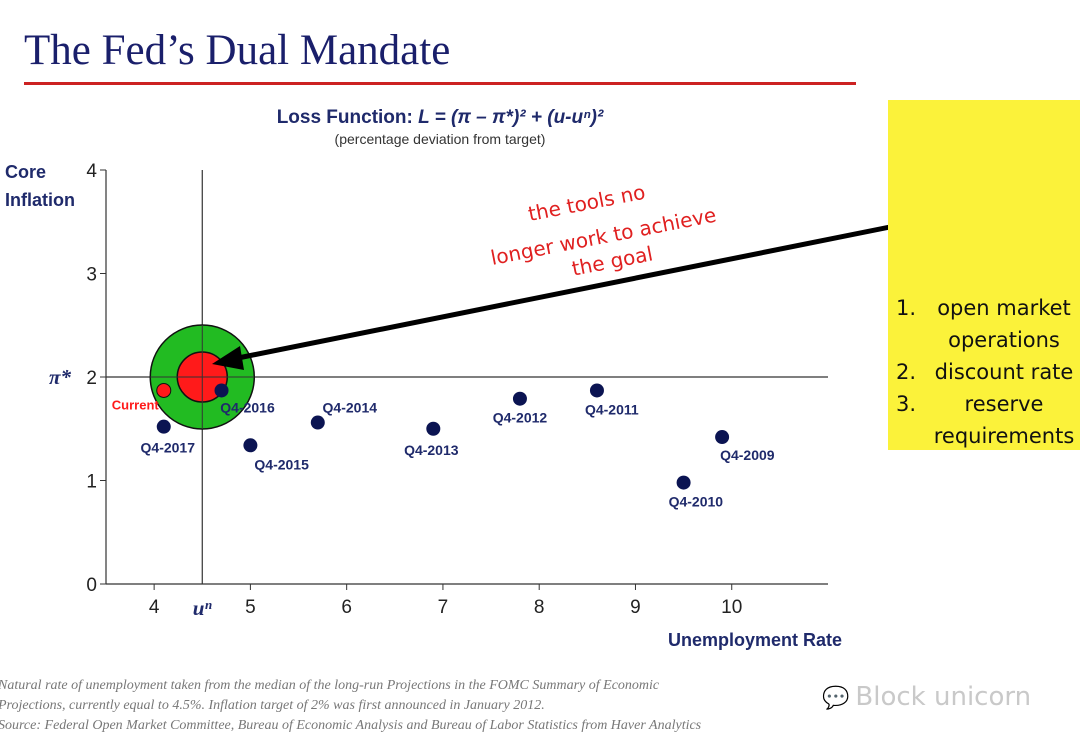 The width and height of the screenshot is (1080, 744). I want to click on data-point-label: Q4-2013, so click(431, 450).